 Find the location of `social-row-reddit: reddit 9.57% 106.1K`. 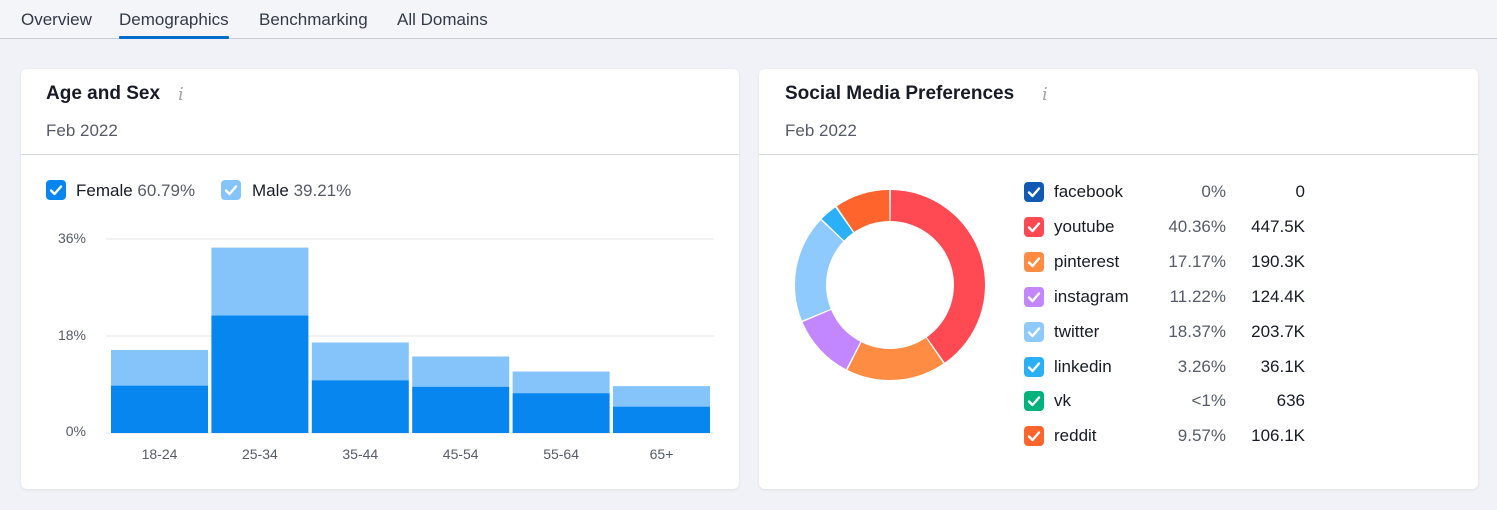

social-row-reddit: reddit 9.57% 106.1K is located at coordinates (1169, 438).